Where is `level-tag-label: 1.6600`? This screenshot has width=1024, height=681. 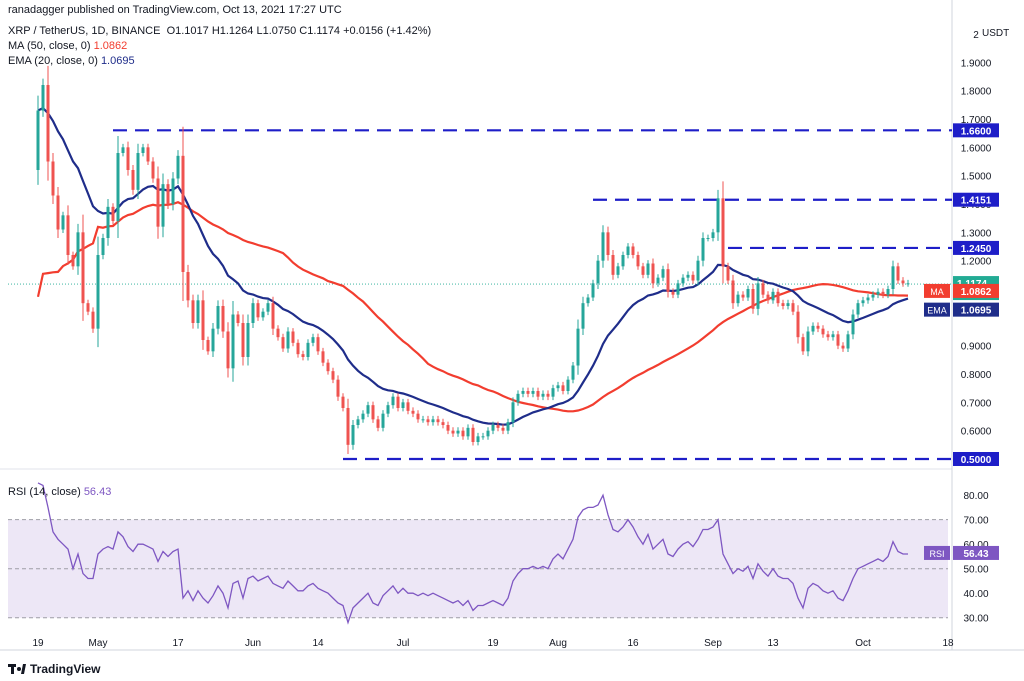
level-tag-label: 1.6600 is located at coordinates (976, 131).